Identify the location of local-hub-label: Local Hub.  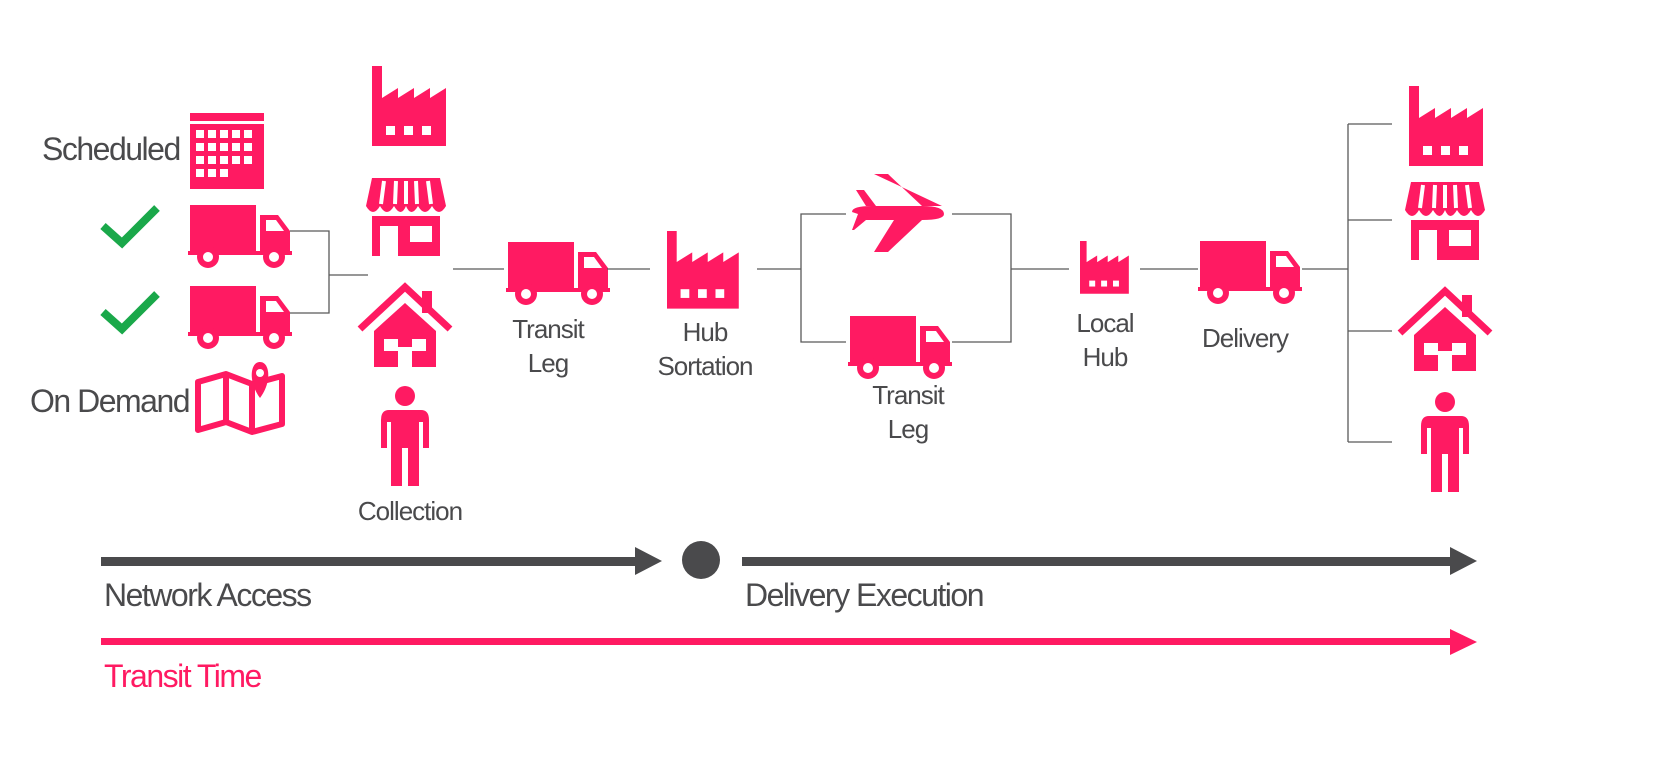
(1105, 340).